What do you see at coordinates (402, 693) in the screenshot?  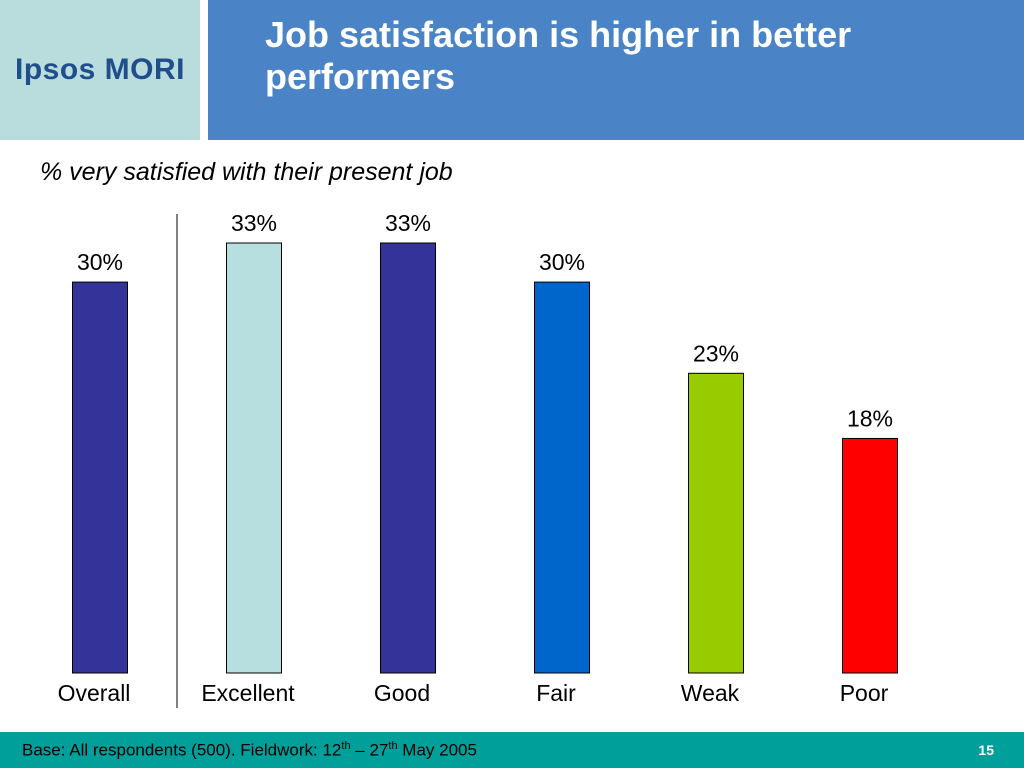 I see `category-label-good: Good` at bounding box center [402, 693].